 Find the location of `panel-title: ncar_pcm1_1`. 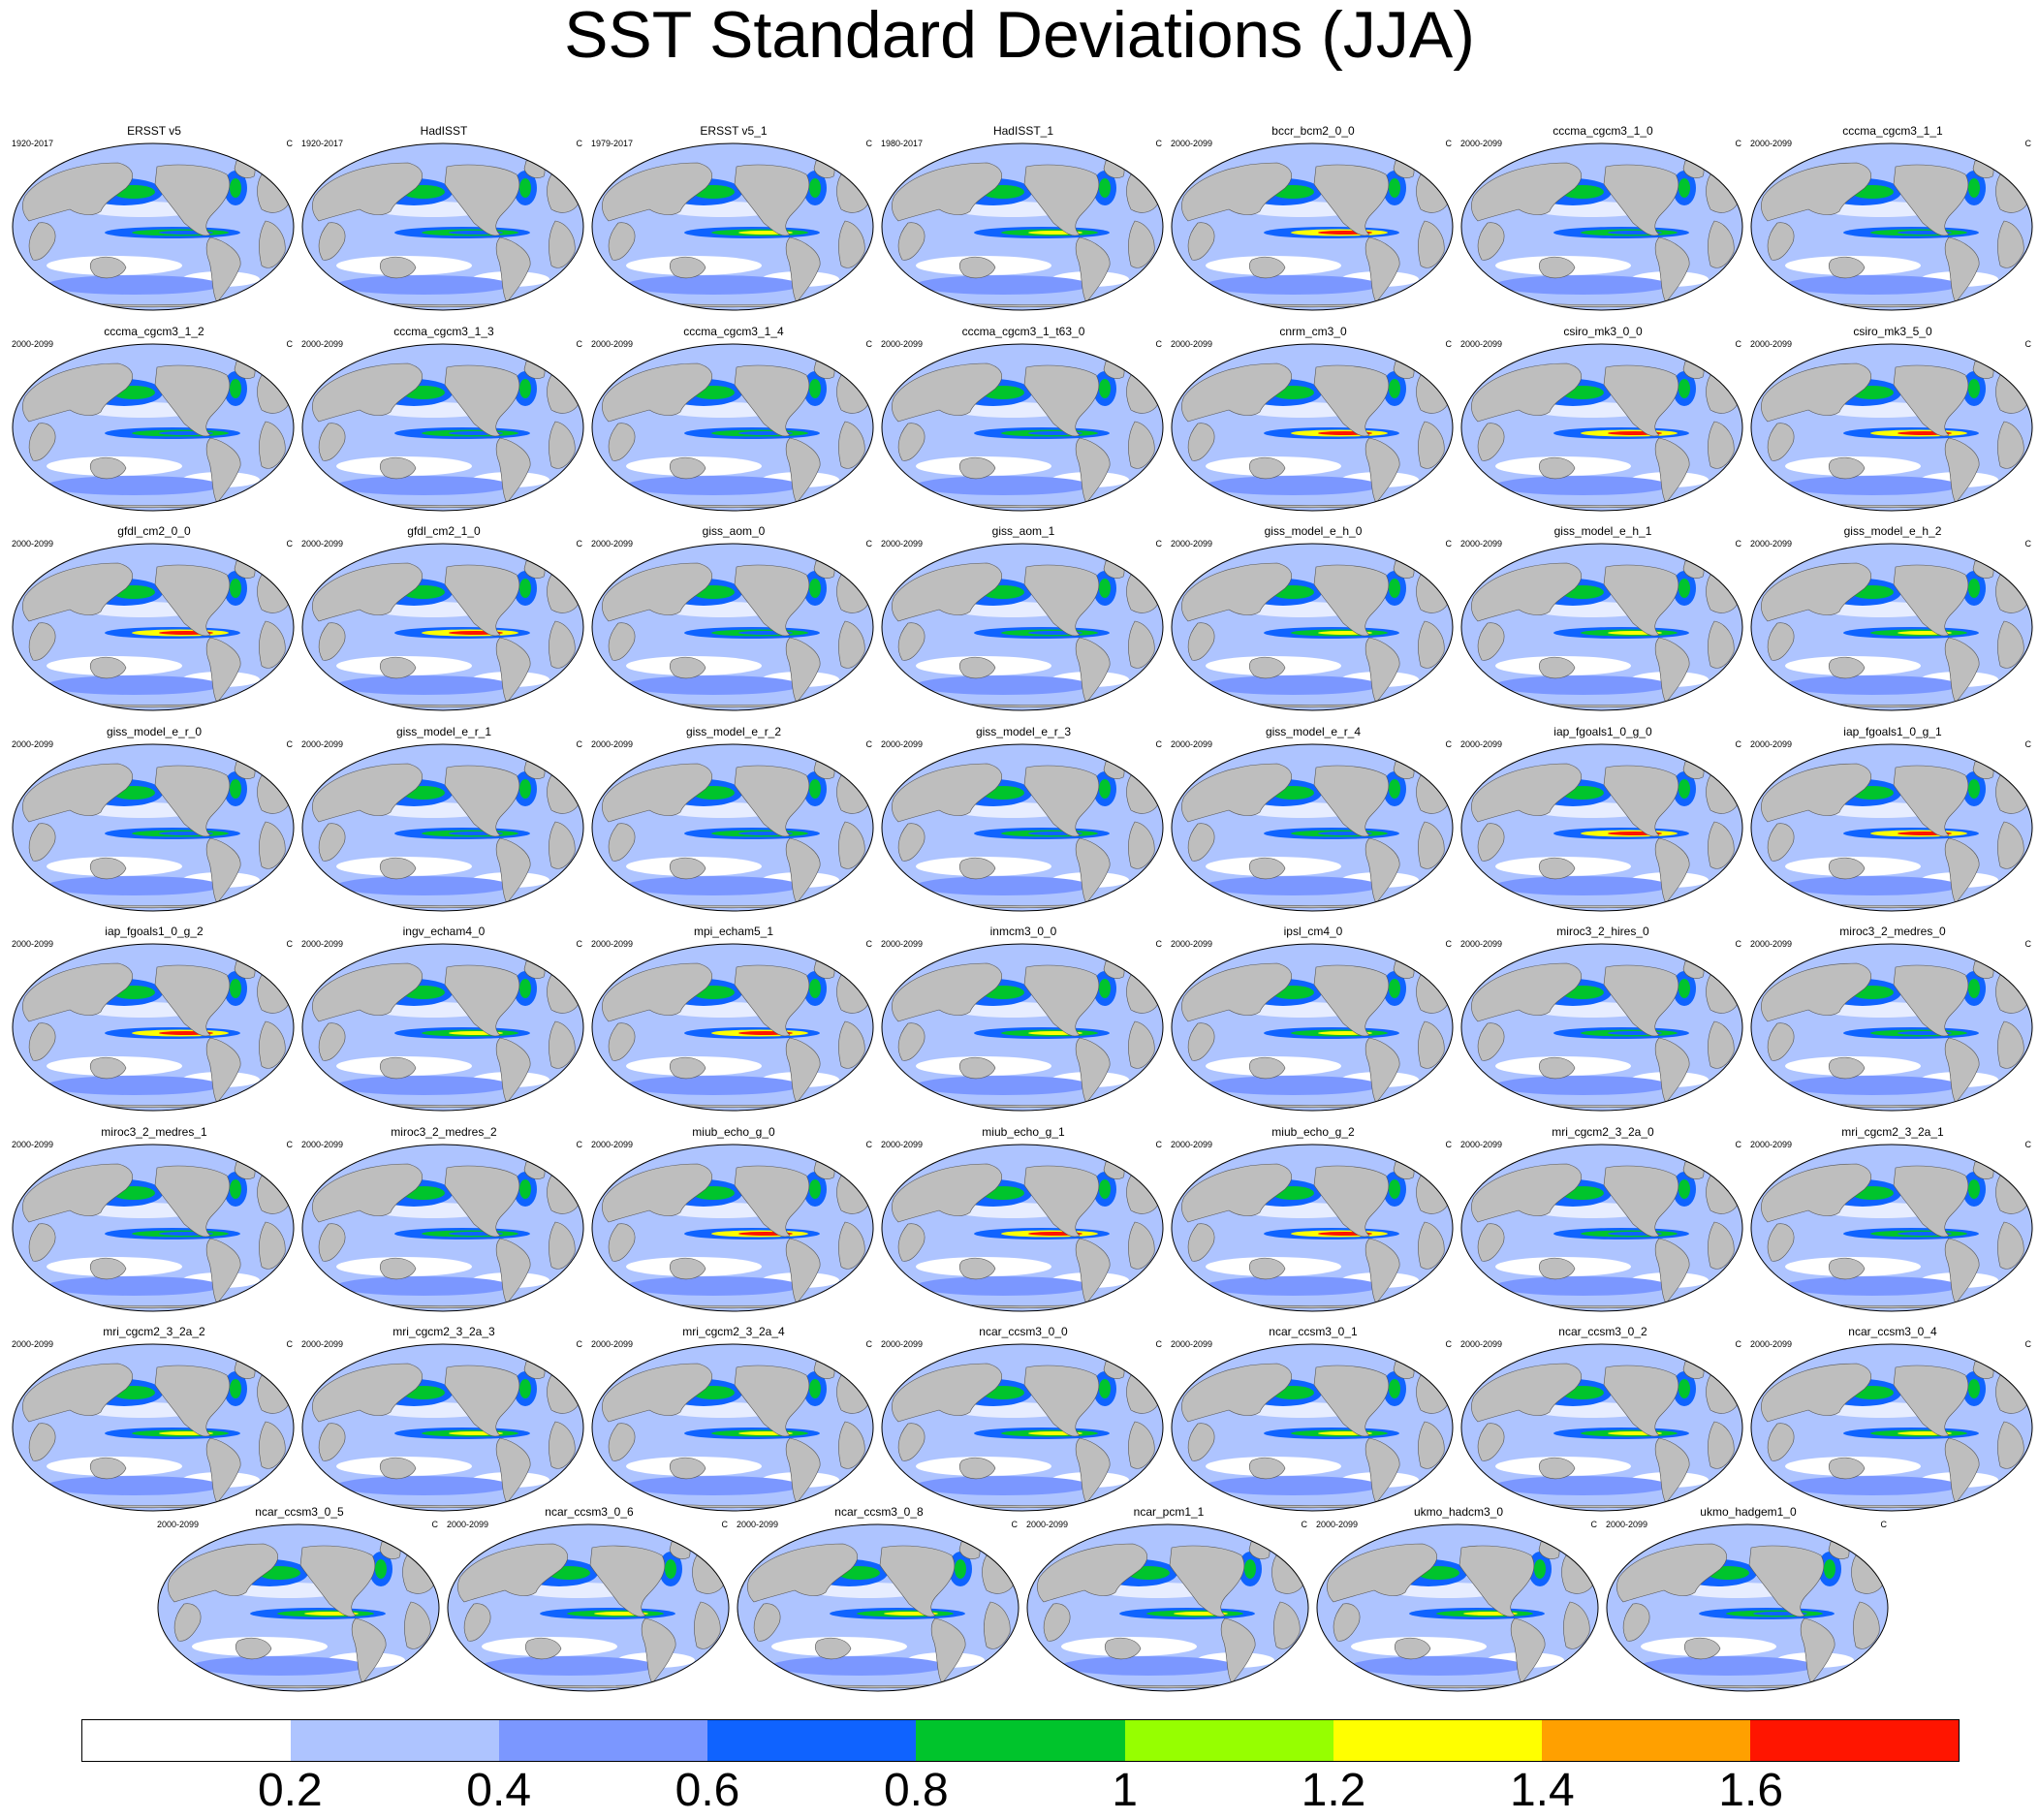

panel-title: ncar_pcm1_1 is located at coordinates (1169, 1512).